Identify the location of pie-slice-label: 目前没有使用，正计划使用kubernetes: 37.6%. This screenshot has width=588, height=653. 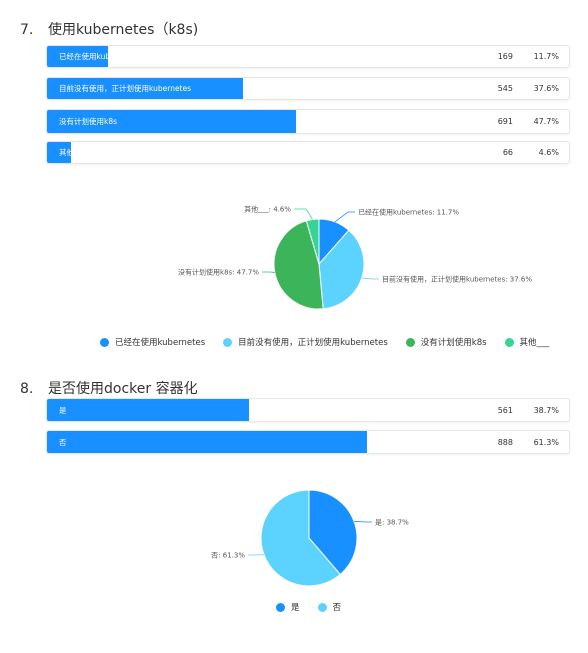
(457, 279).